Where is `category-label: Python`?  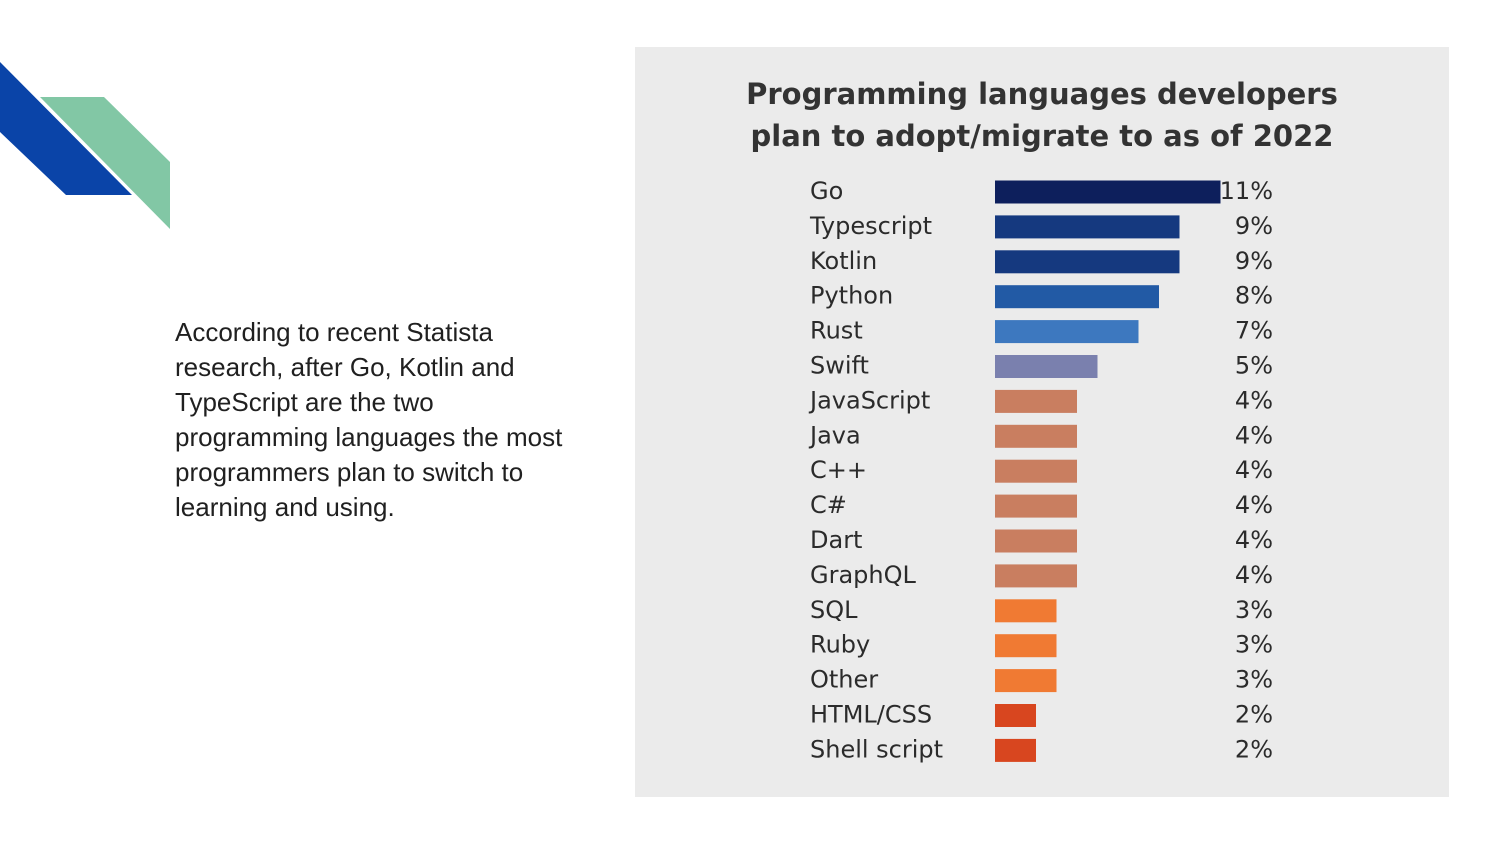 category-label: Python is located at coordinates (851, 296).